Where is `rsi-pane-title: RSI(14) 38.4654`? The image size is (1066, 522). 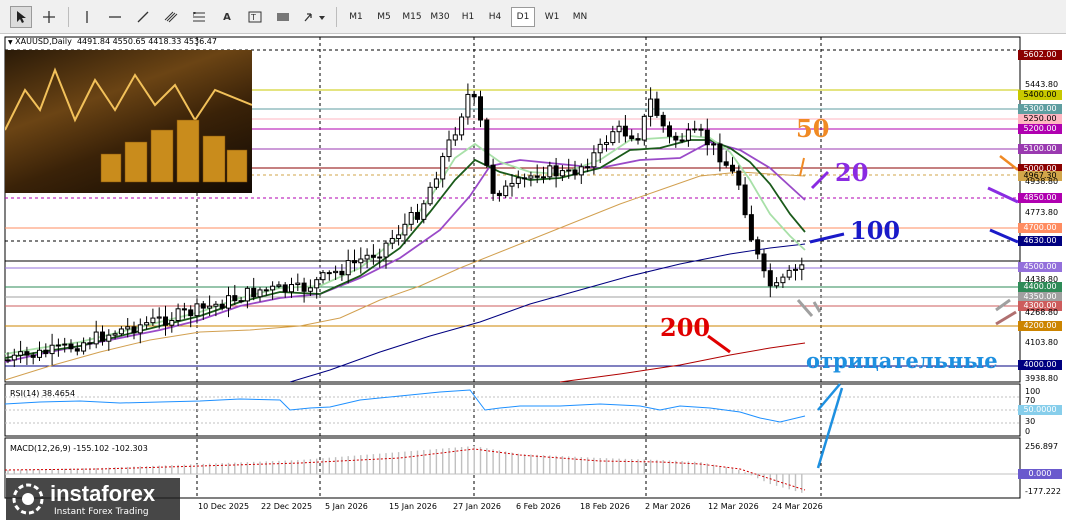
rsi-pane-title: RSI(14) 38.4654 is located at coordinates (43, 393).